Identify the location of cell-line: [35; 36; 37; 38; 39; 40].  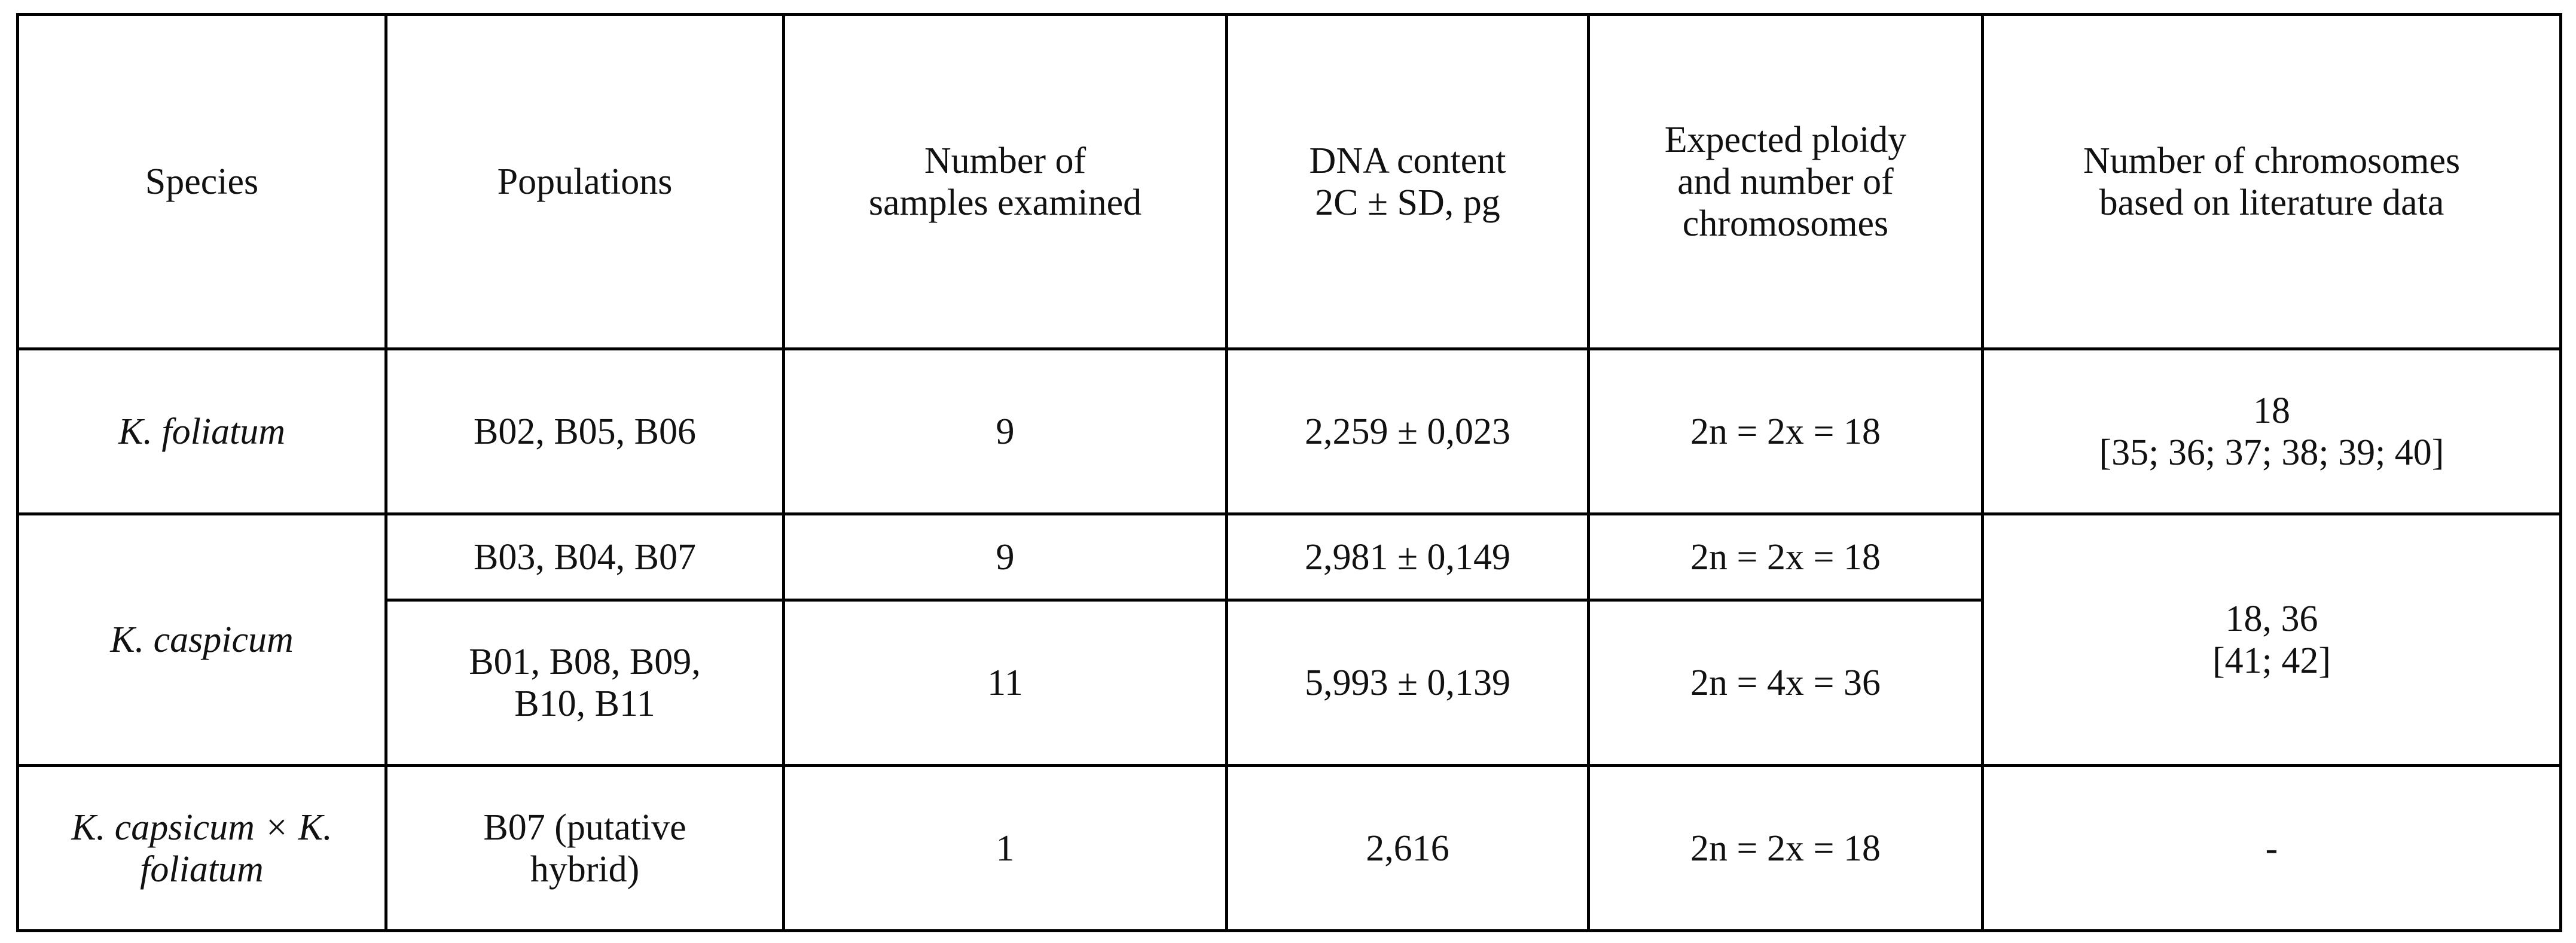
(2271, 452).